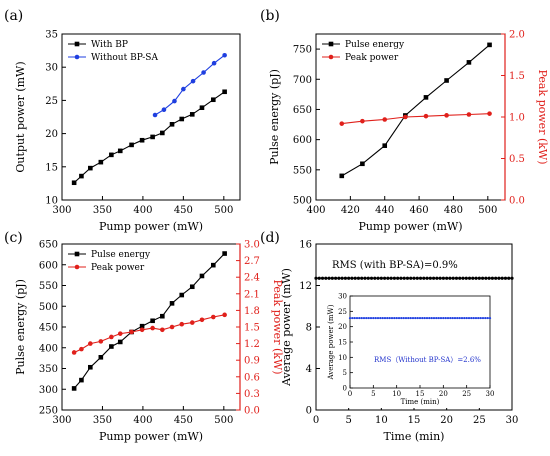 The width and height of the screenshot is (550, 456). Describe the element at coordinates (252, 261) in the screenshot. I see `y-right-tick-label: 2.7` at that location.